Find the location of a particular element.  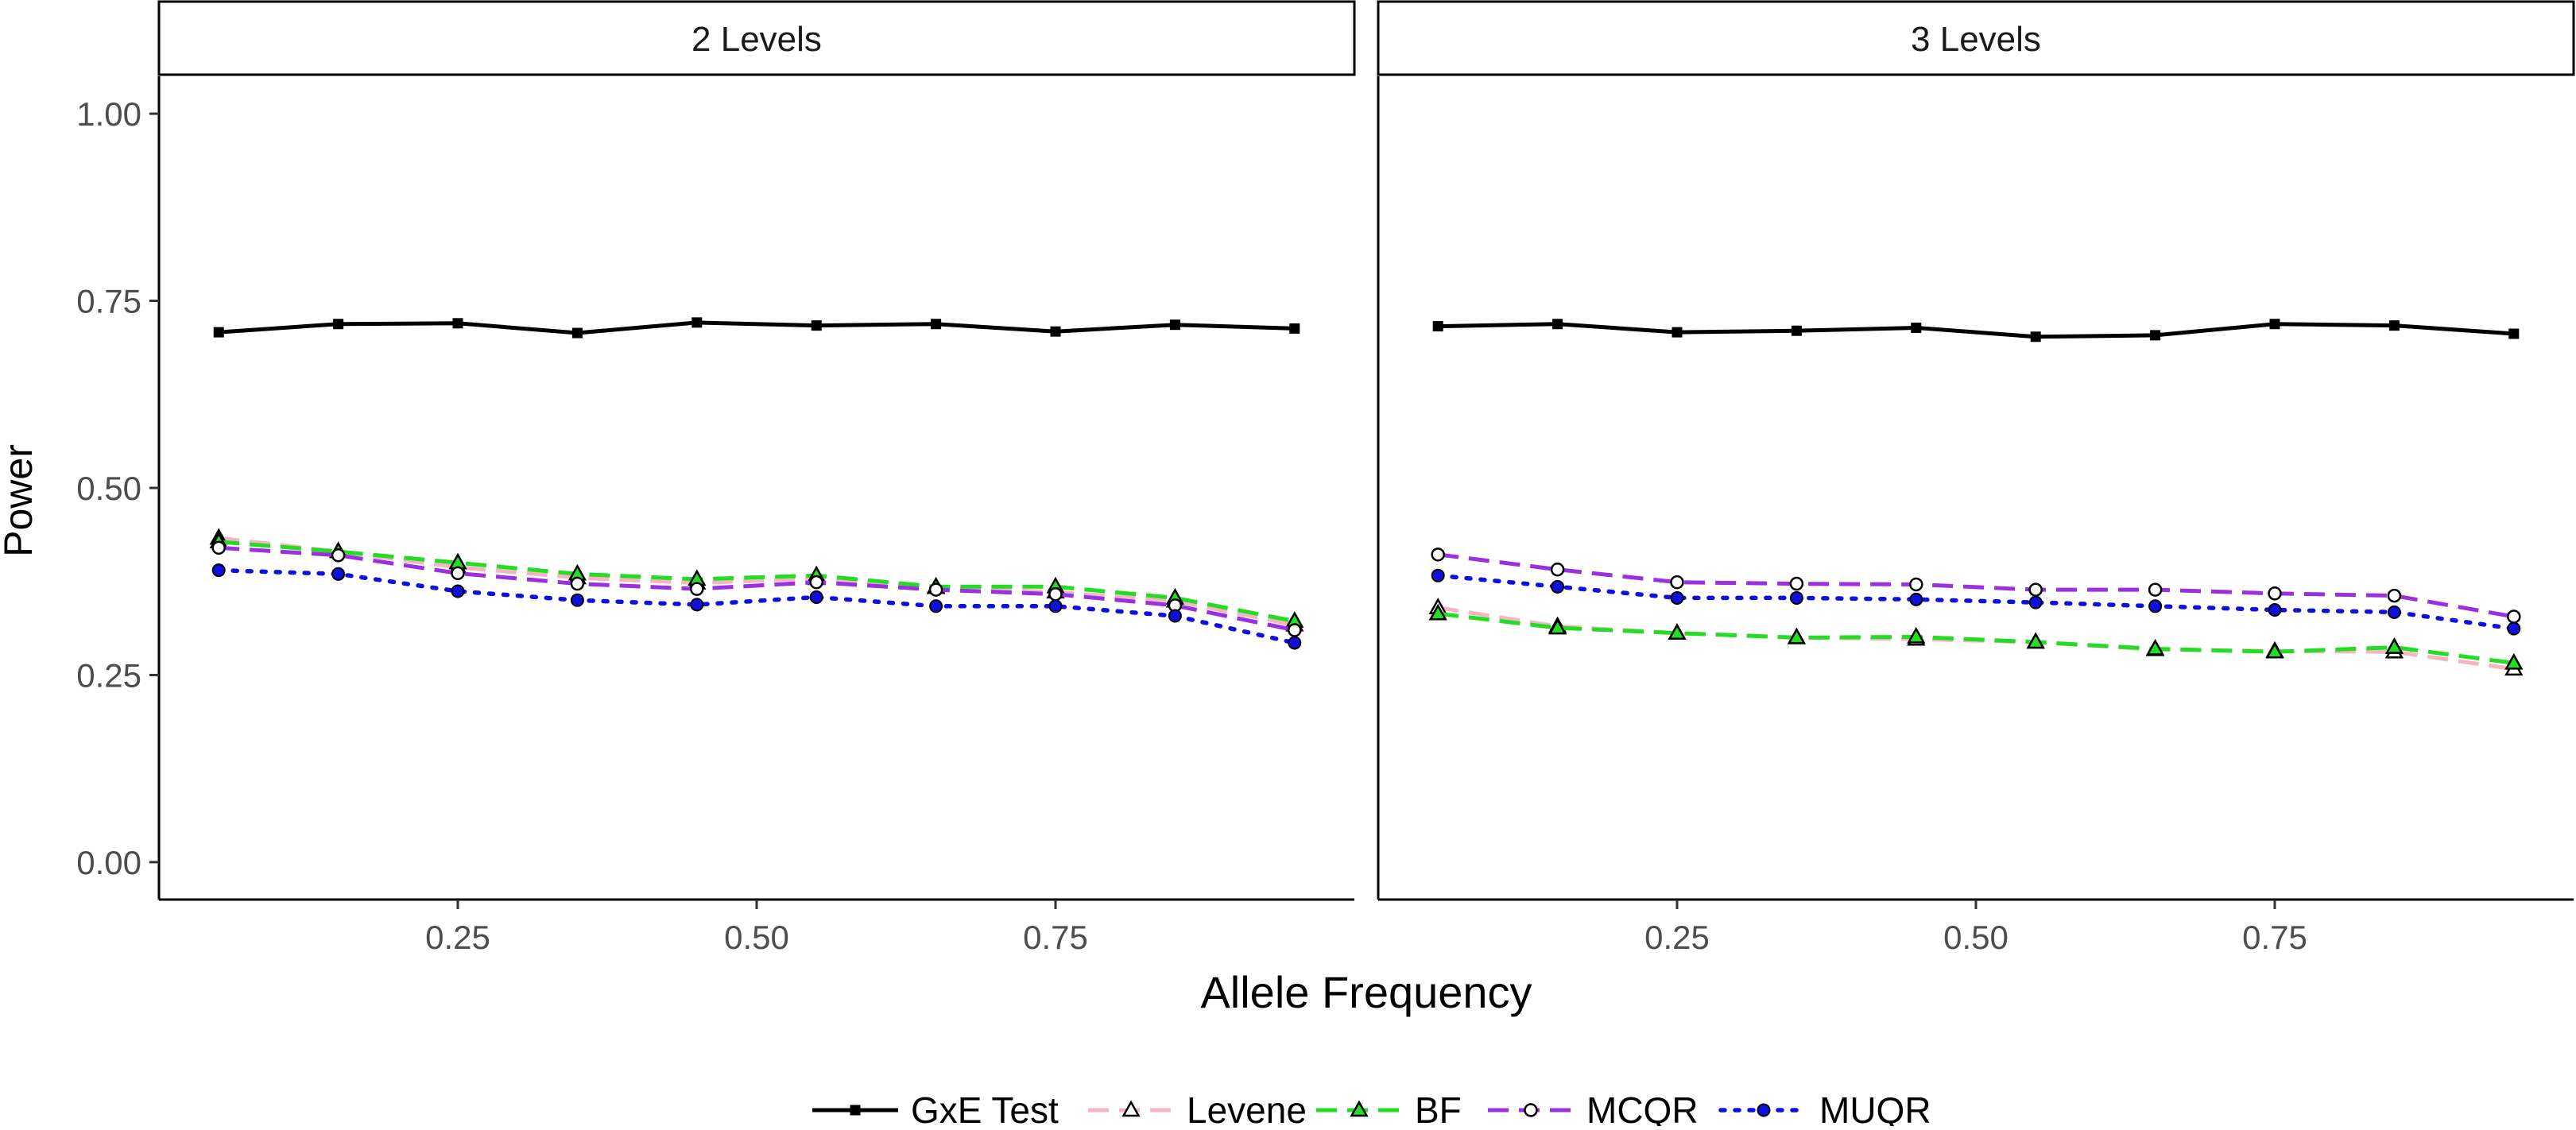

legend-item-muqr: MUQR is located at coordinates (1825, 1109).